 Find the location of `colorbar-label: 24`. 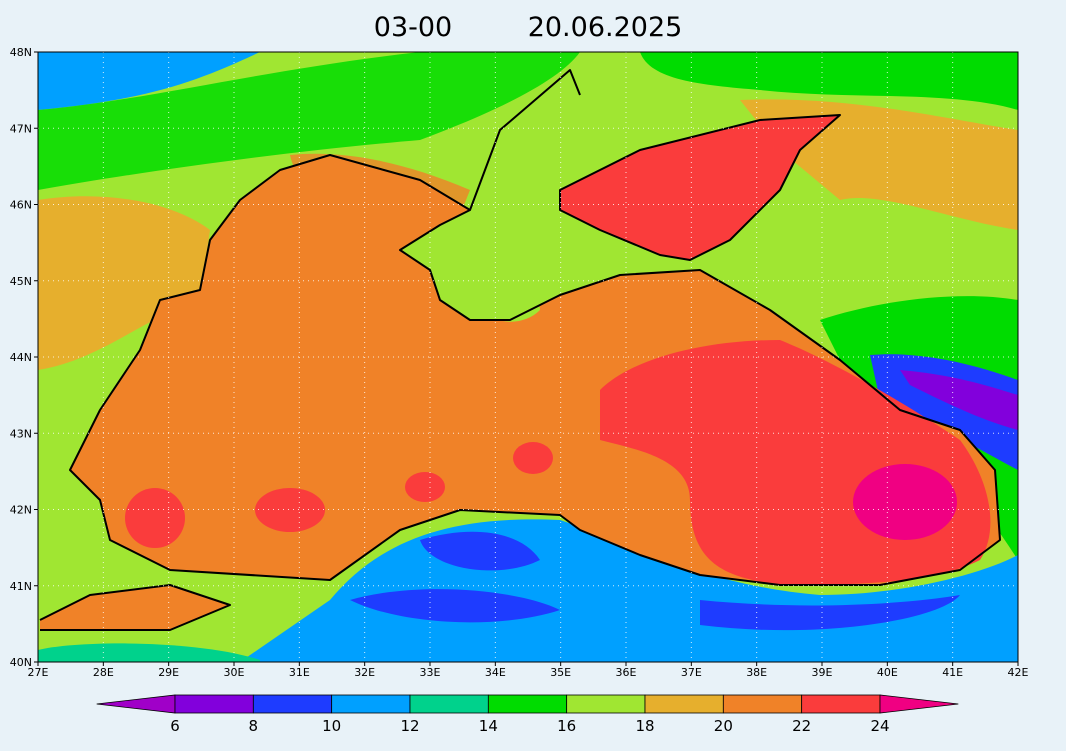

colorbar-label: 24 is located at coordinates (879, 726).